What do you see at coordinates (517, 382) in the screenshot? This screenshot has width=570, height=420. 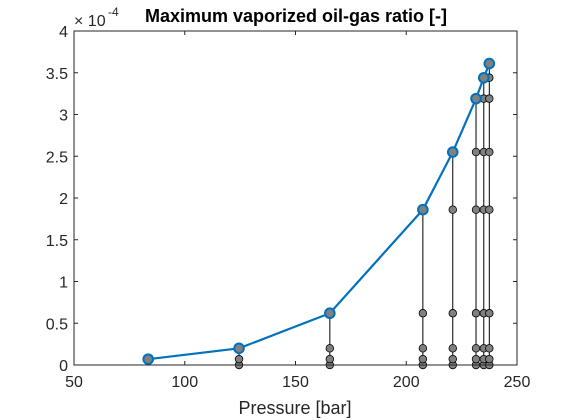 I see `x-tick-label: 250` at bounding box center [517, 382].